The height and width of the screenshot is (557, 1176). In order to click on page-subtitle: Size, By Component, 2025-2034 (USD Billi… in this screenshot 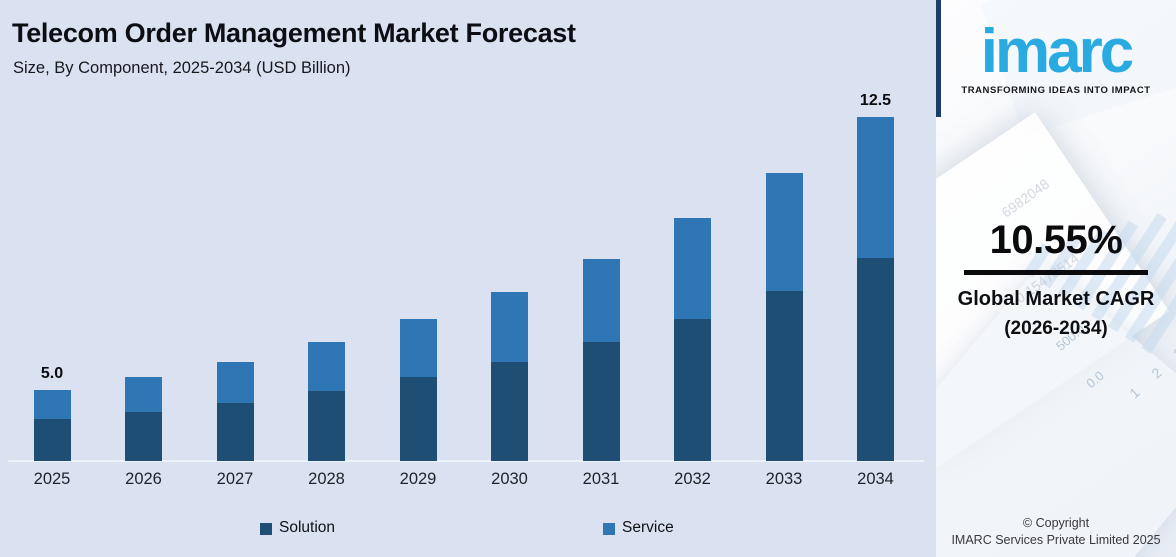, I will do `click(182, 68)`.